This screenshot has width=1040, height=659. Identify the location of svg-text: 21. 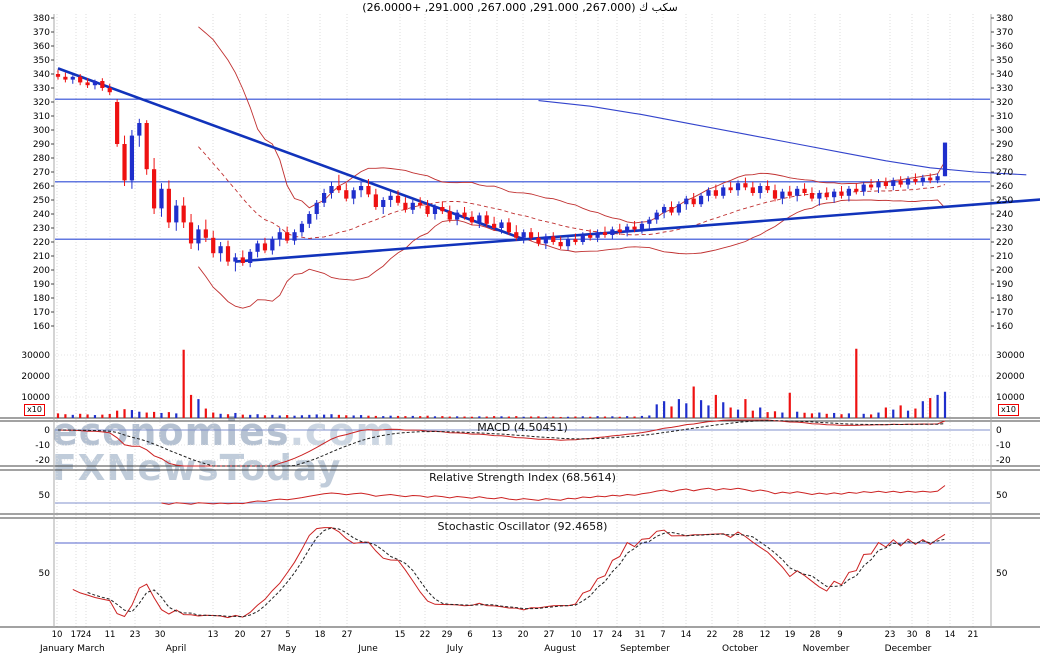
(973, 635).